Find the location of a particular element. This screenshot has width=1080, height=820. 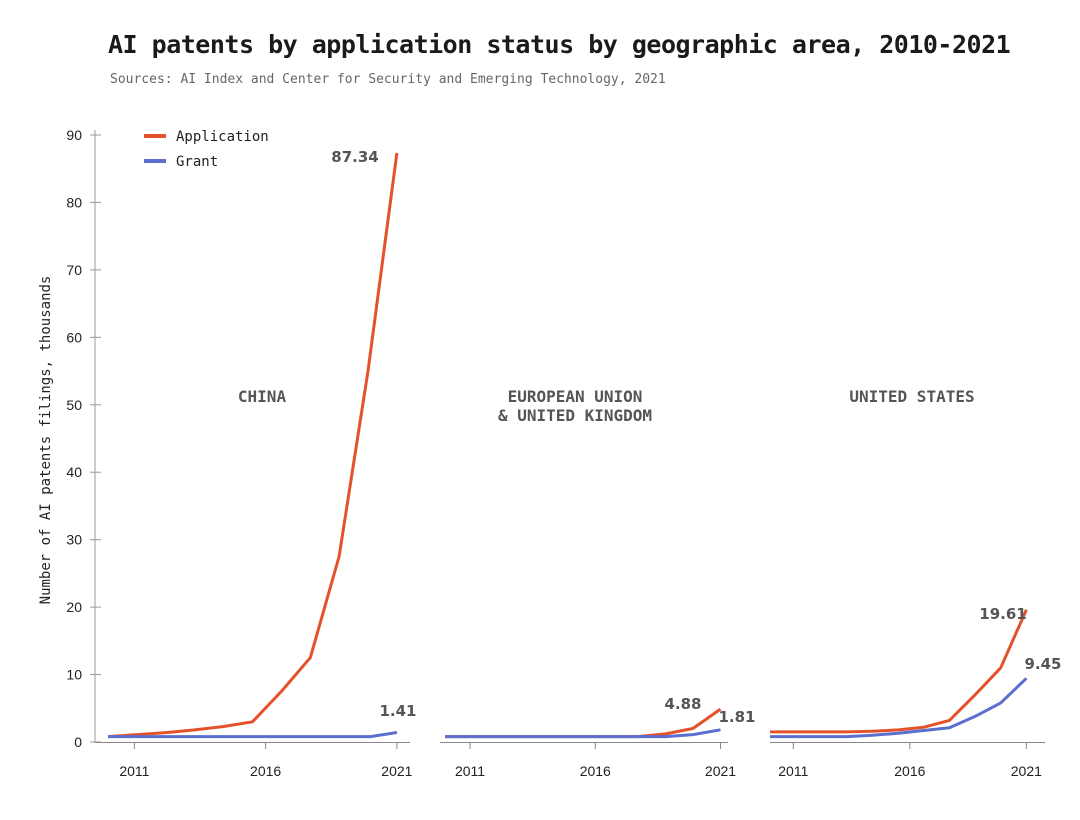

data-label-application: 4.88 is located at coordinates (682, 704).